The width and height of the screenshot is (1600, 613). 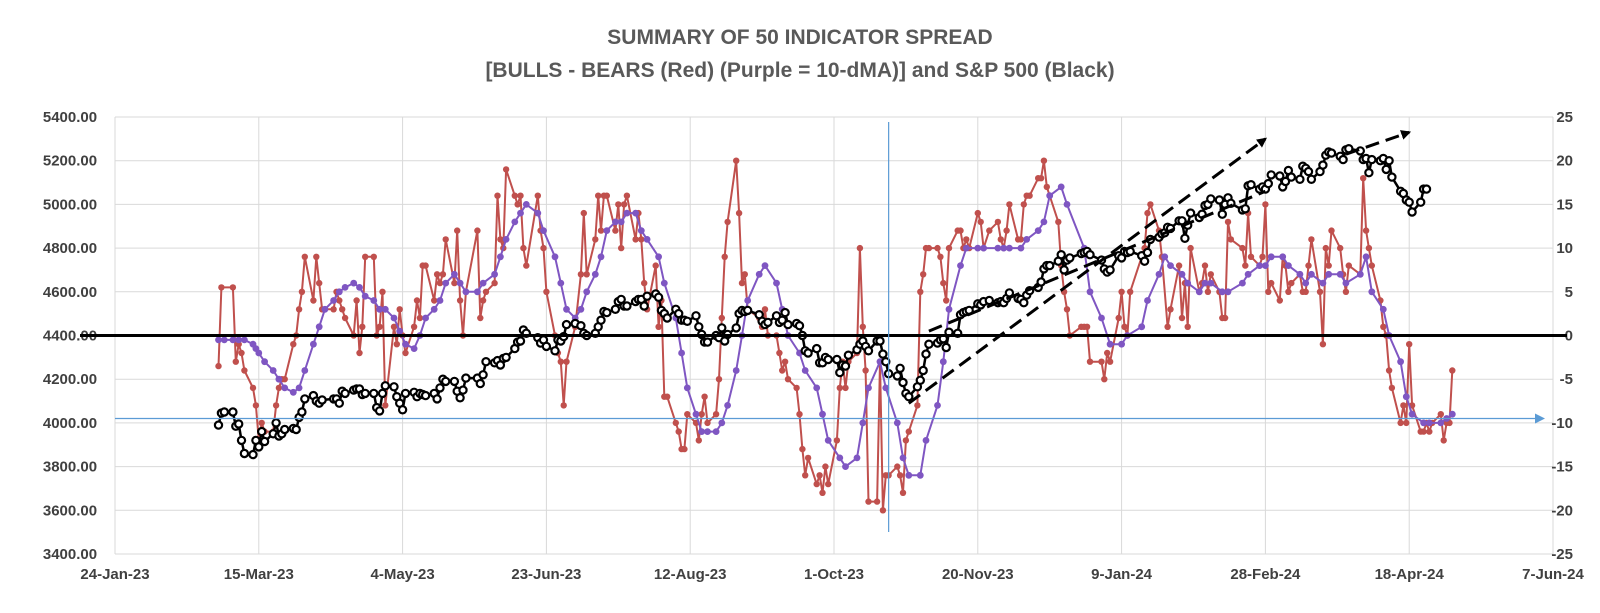 What do you see at coordinates (1564, 248) in the screenshot?
I see `y-right-tick-label: 10` at bounding box center [1564, 248].